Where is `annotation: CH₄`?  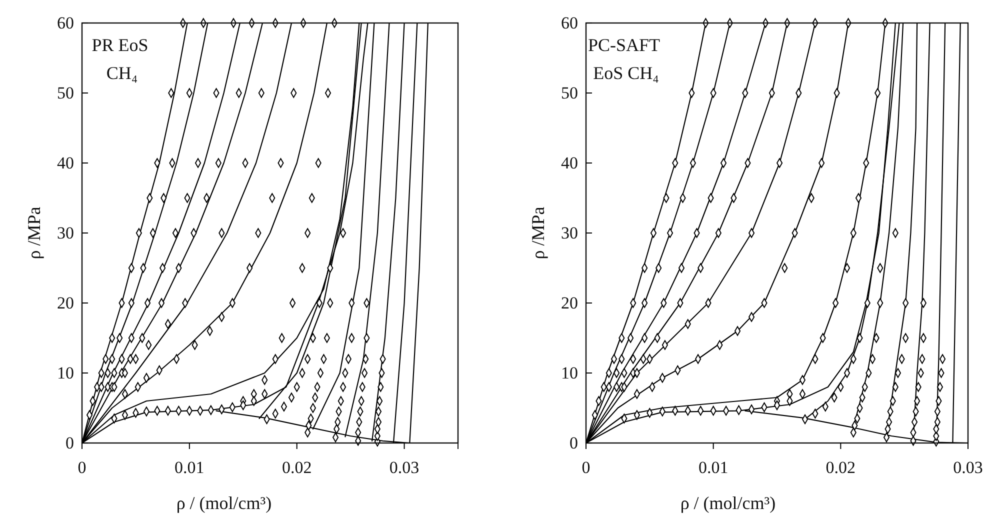
annotation: CH₄ is located at coordinates (122, 73).